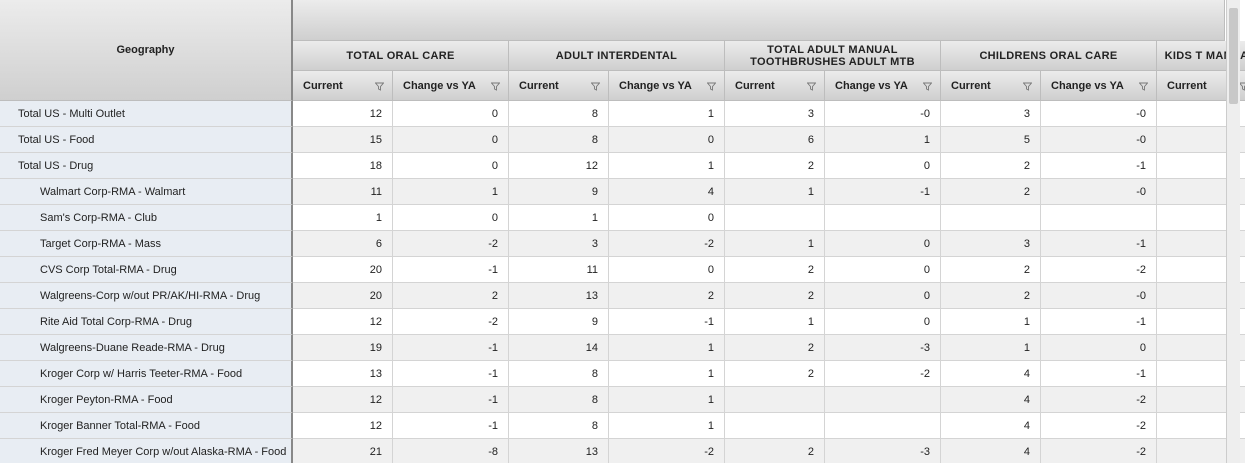 The height and width of the screenshot is (463, 1245). Describe the element at coordinates (146, 192) in the screenshot. I see `row-label: Walmart Corp-RMA - Walmart` at that location.